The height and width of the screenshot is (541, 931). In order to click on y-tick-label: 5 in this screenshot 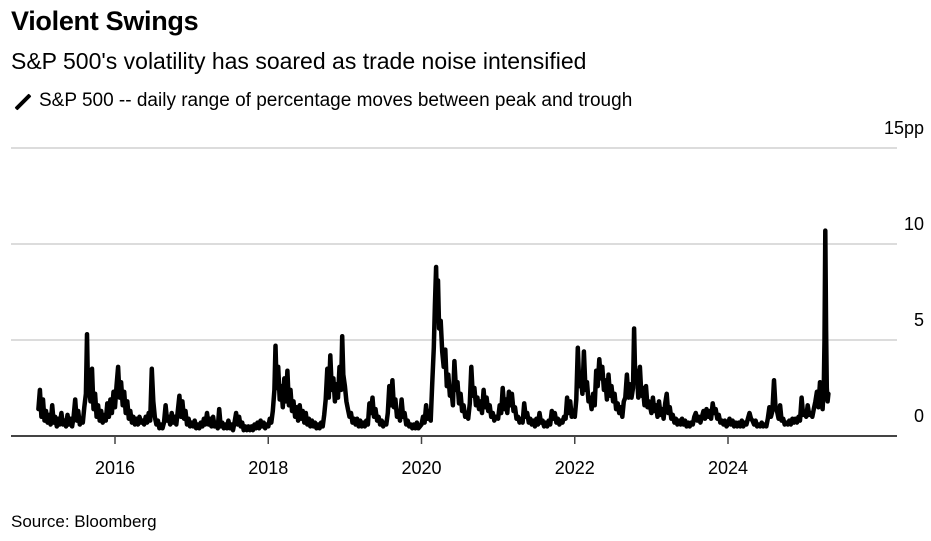, I will do `click(919, 320)`.